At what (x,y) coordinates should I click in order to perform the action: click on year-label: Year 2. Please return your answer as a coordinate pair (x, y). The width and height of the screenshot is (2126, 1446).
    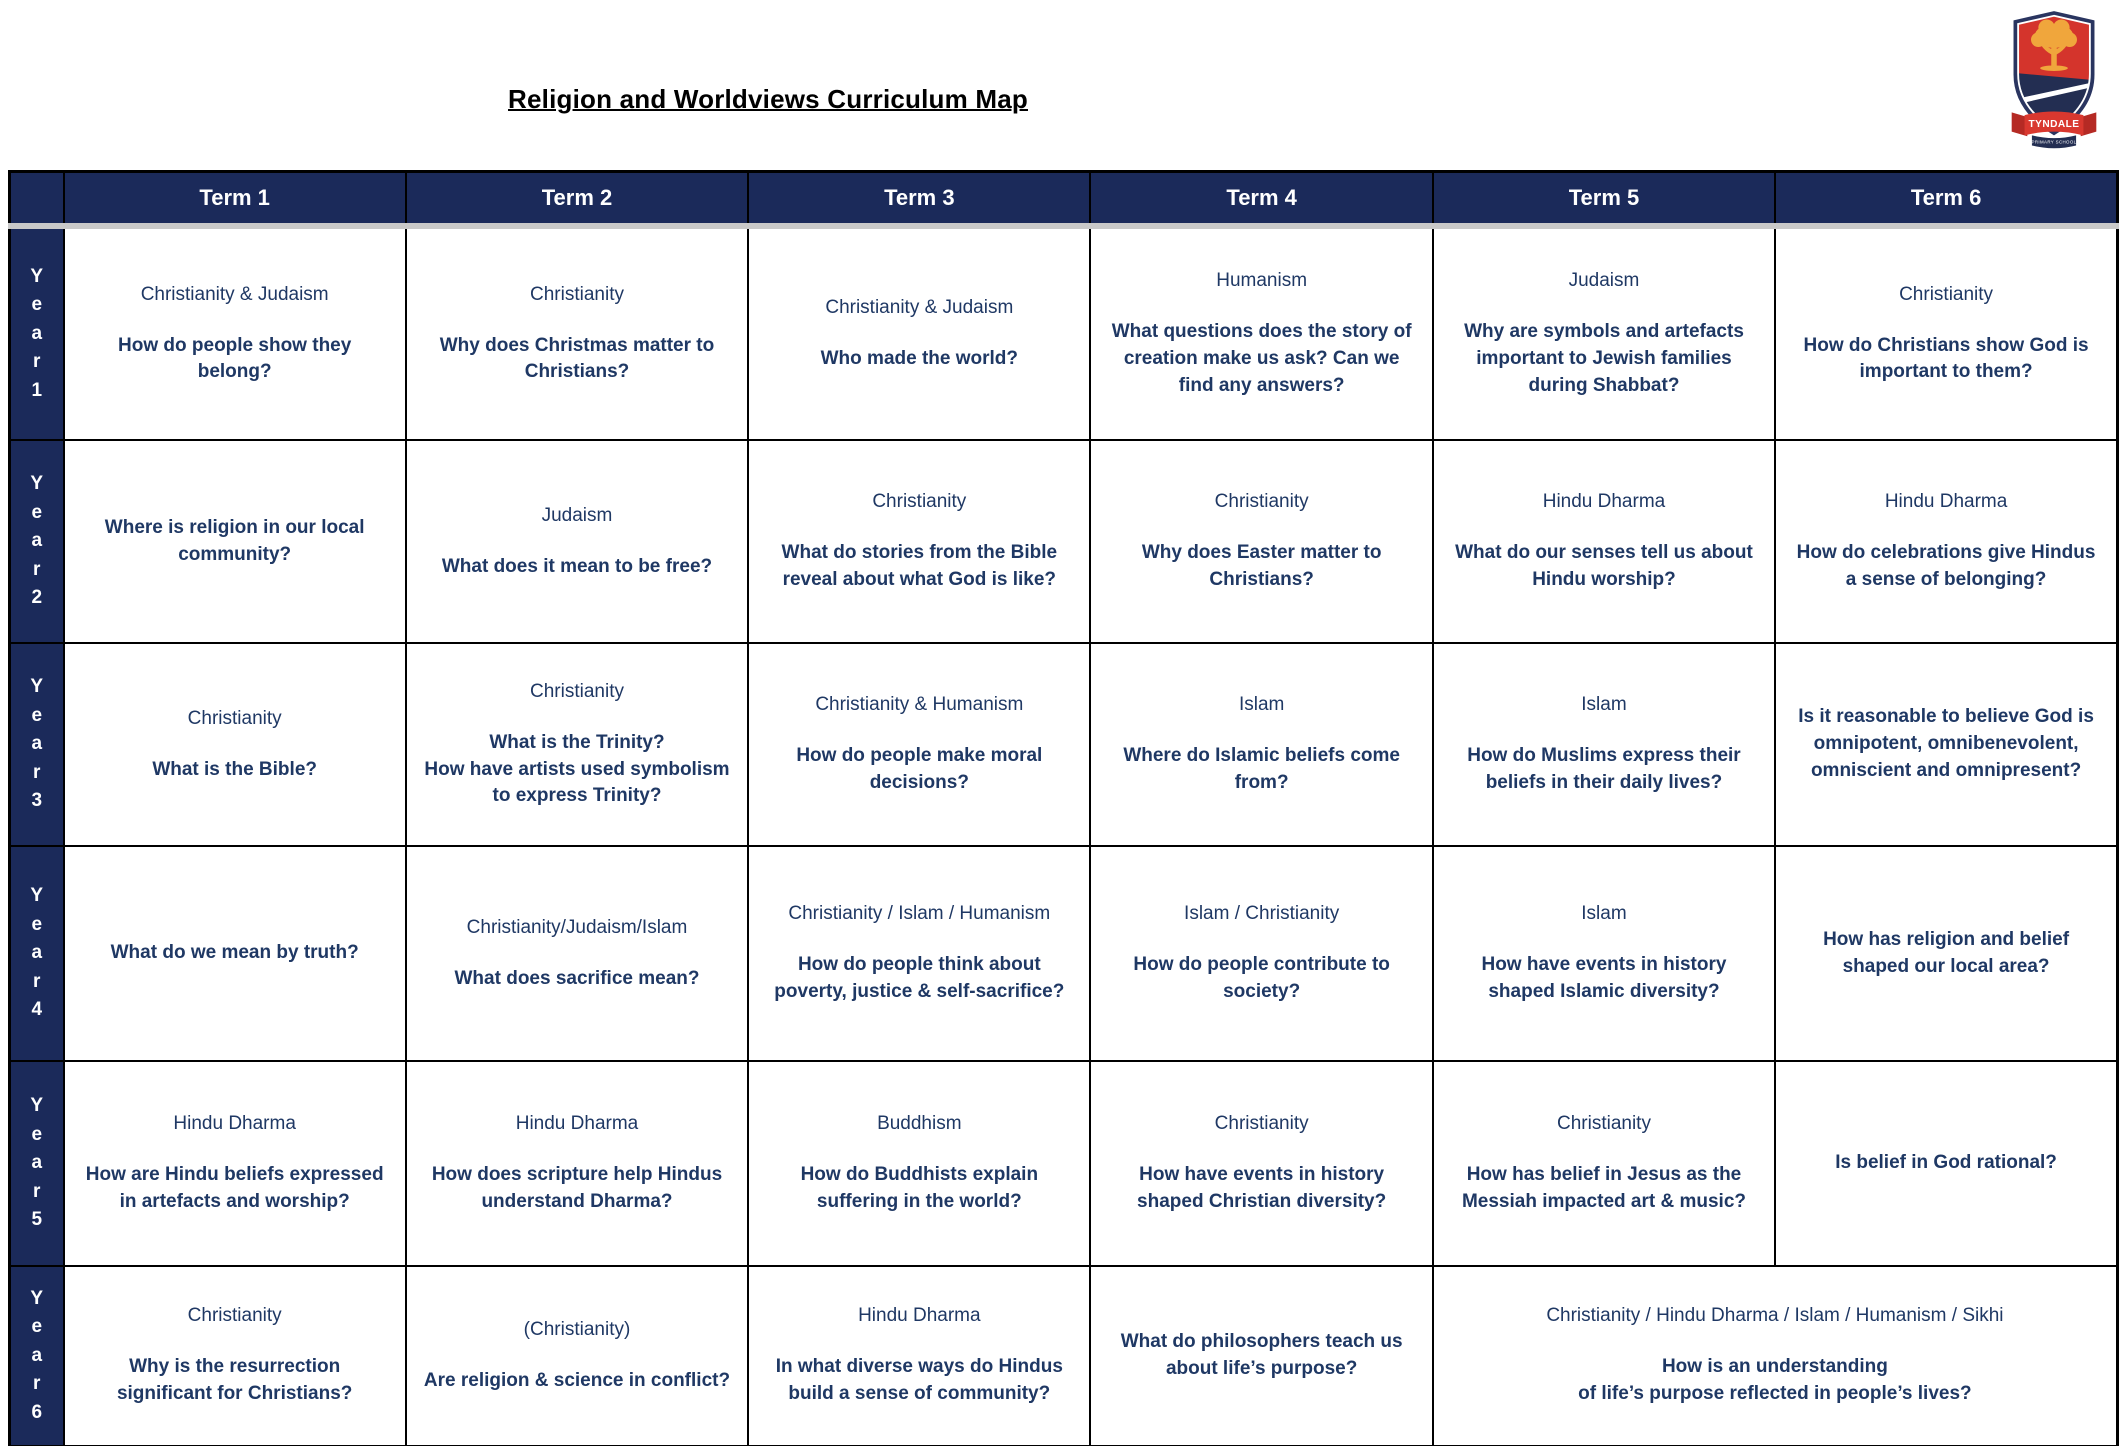
    Looking at the image, I should click on (37, 541).